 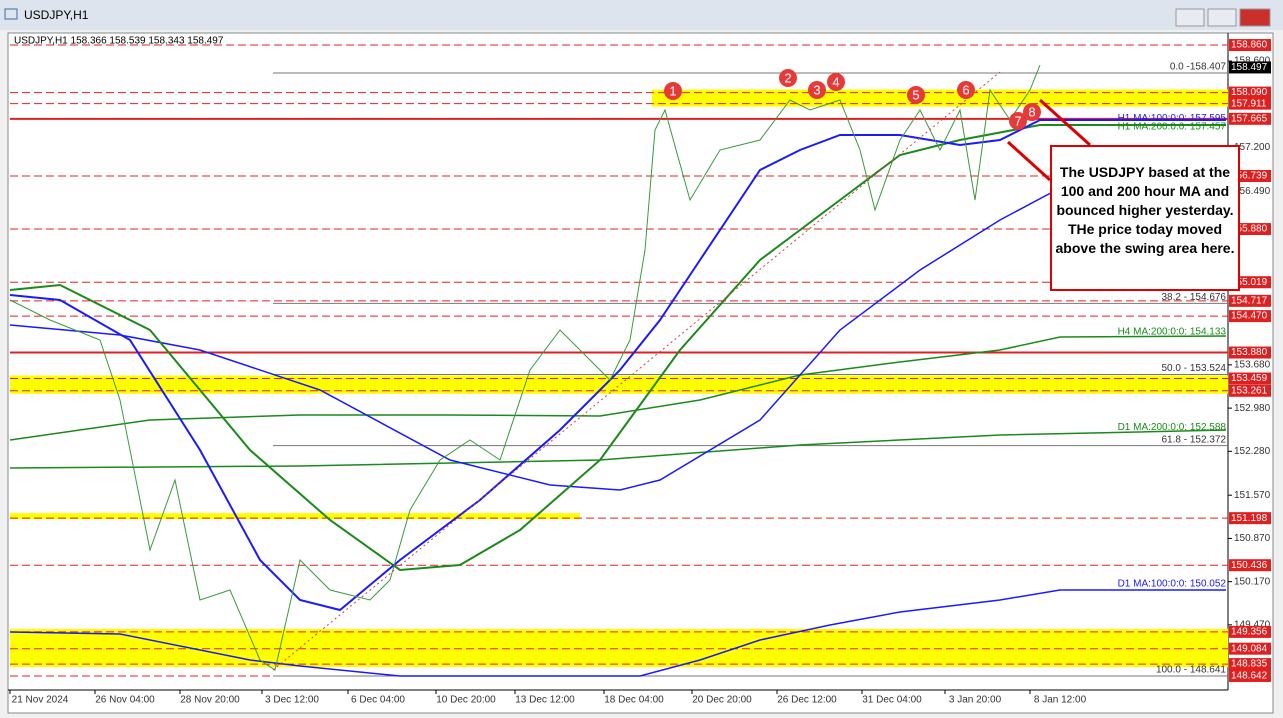 I want to click on price-level-label: 151.198, so click(x=1249, y=518).